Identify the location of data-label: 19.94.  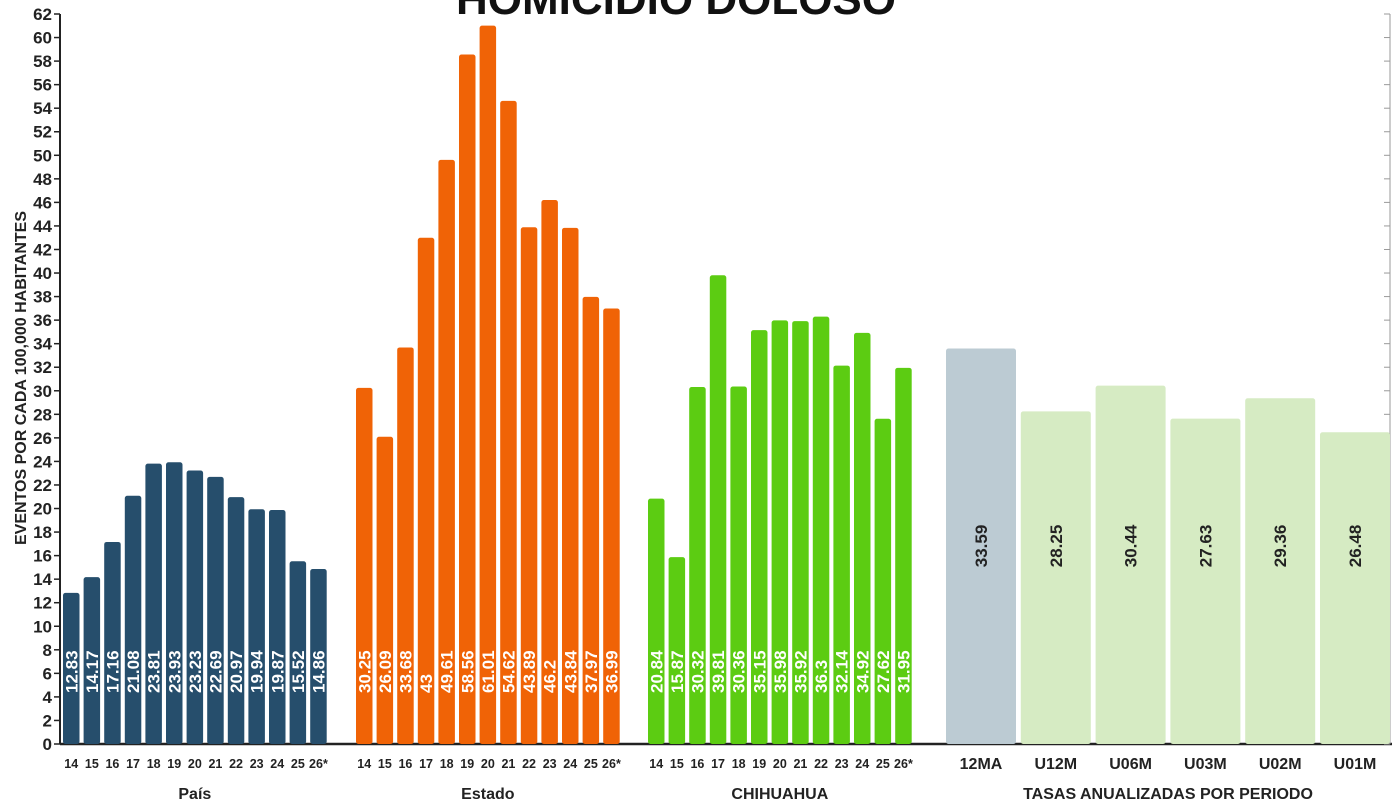
(257, 671).